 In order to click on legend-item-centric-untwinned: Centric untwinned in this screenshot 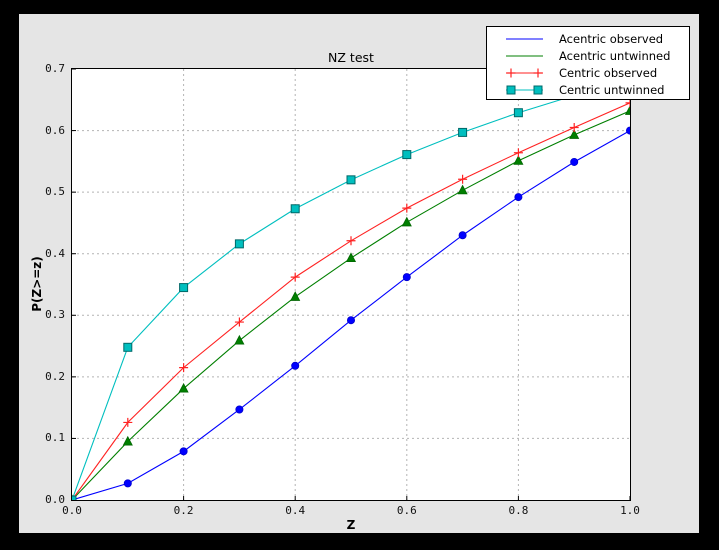, I will do `click(588, 89)`.